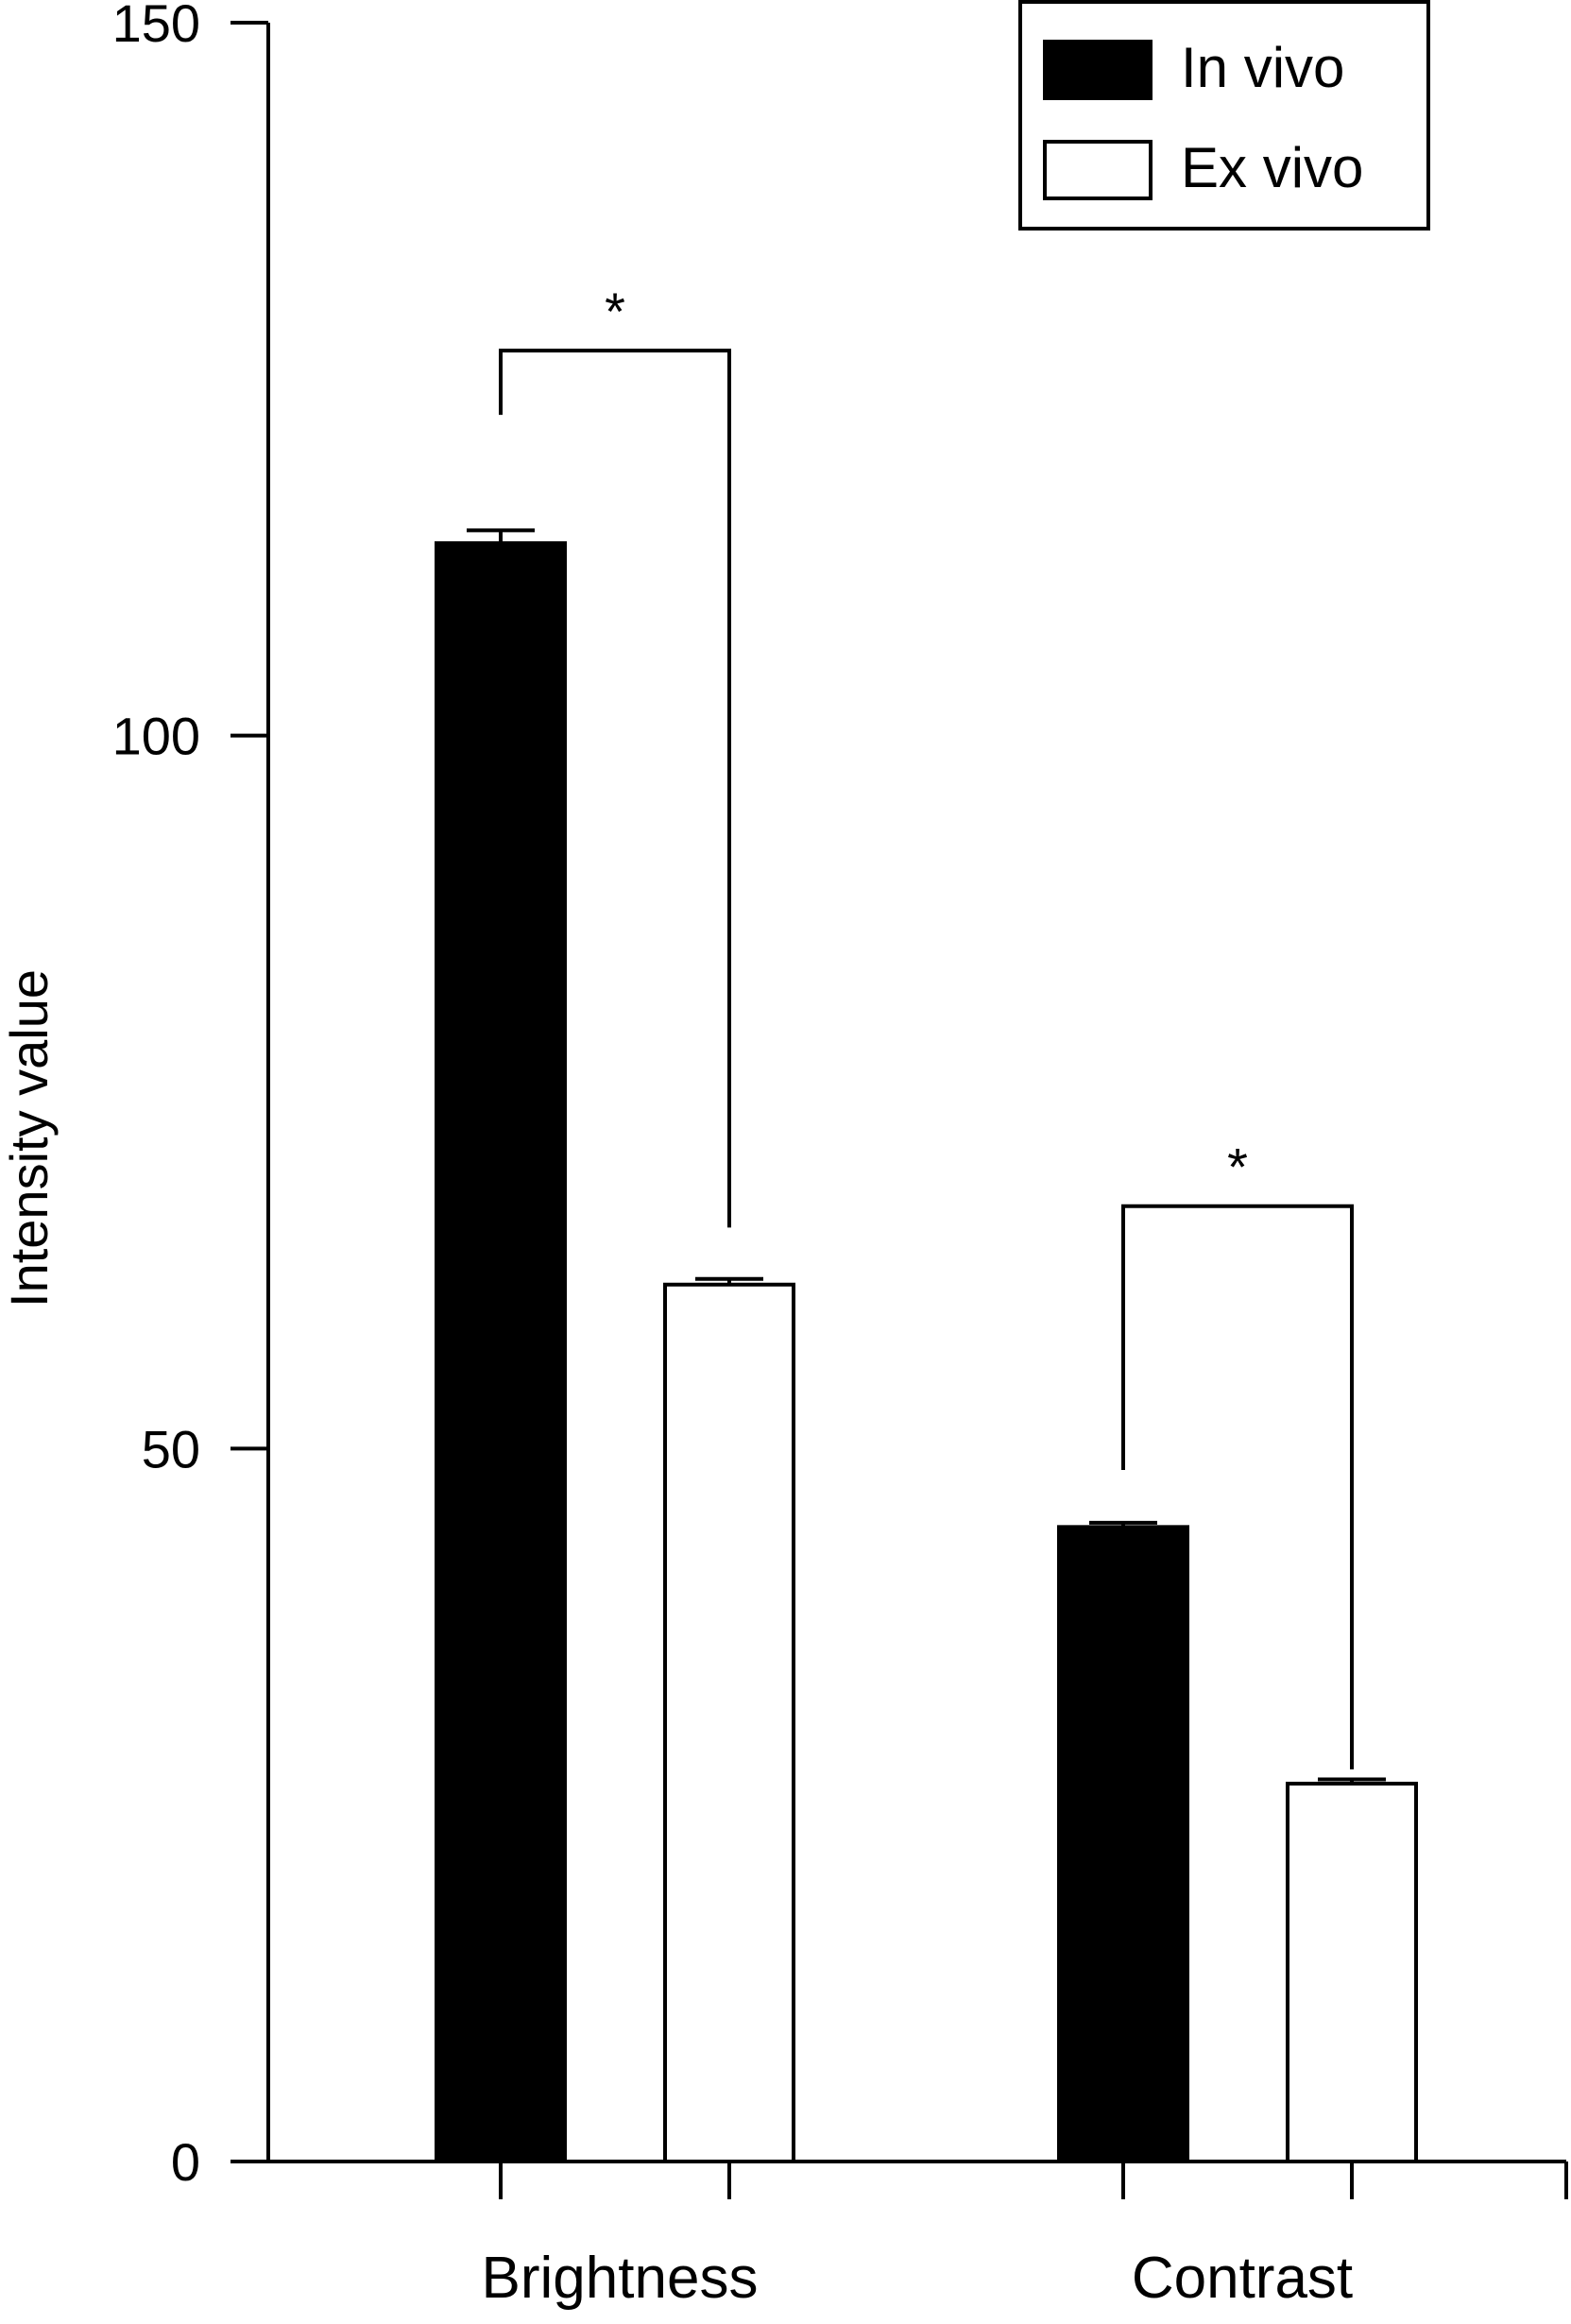 This screenshot has height=2324, width=1571. What do you see at coordinates (156, 26) in the screenshot?
I see `y-tick-label: 150` at bounding box center [156, 26].